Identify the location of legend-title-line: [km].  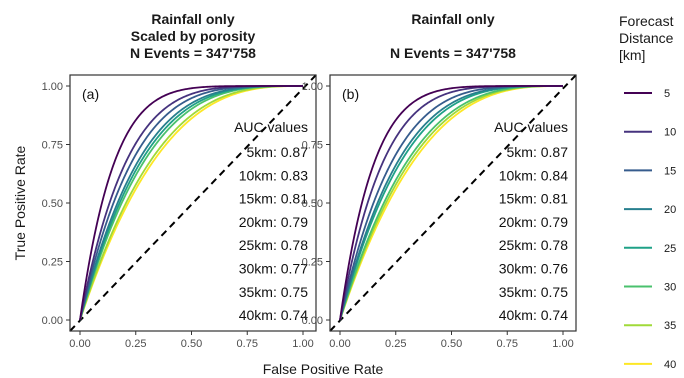
(632, 55).